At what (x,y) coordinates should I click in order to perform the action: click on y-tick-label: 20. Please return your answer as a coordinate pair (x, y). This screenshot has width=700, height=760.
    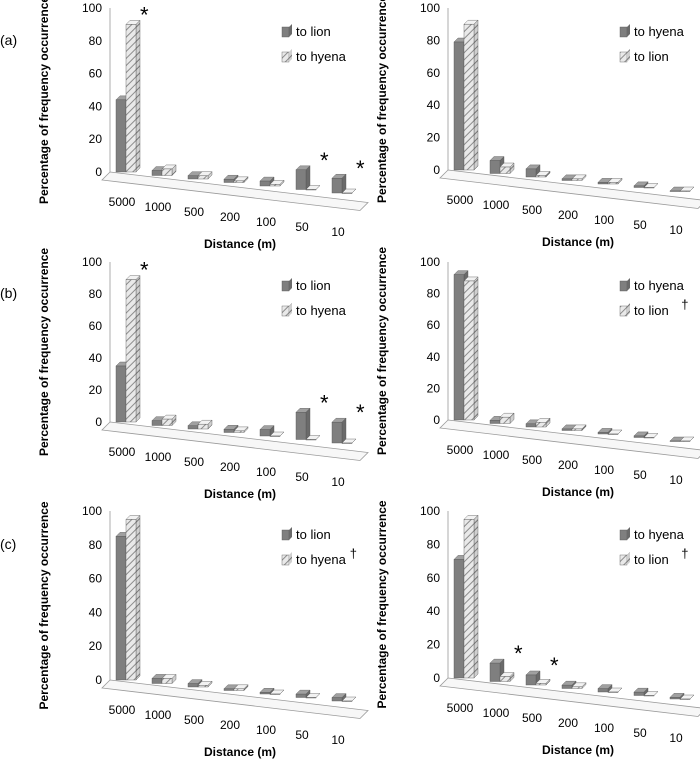
    Looking at the image, I should click on (96, 390).